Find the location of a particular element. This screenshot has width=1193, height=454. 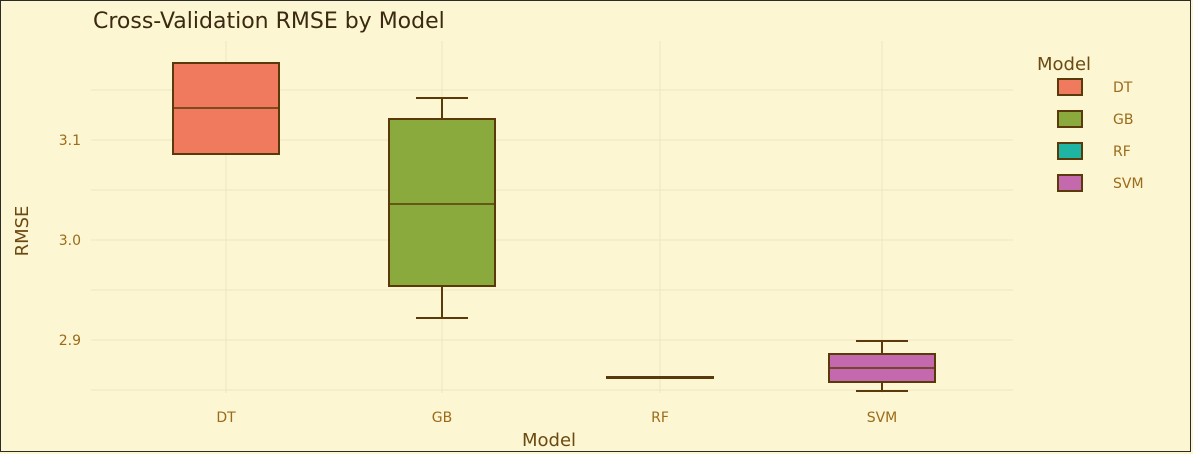

legend-label: SVM is located at coordinates (1128, 184).